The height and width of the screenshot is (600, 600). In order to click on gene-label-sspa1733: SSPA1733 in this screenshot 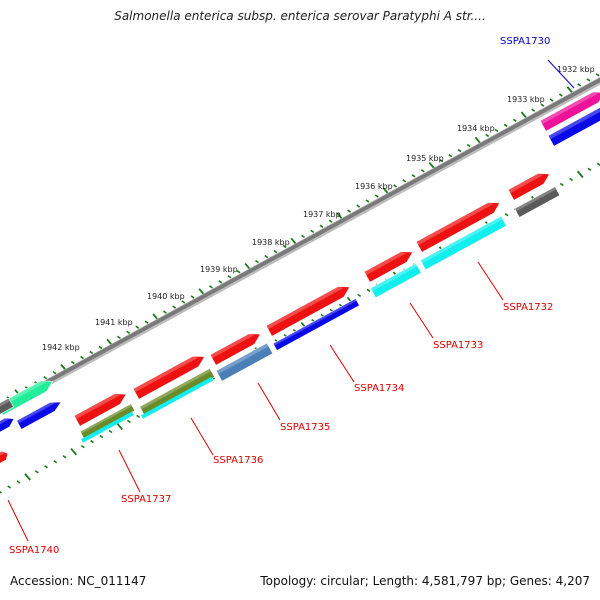, I will do `click(458, 345)`.